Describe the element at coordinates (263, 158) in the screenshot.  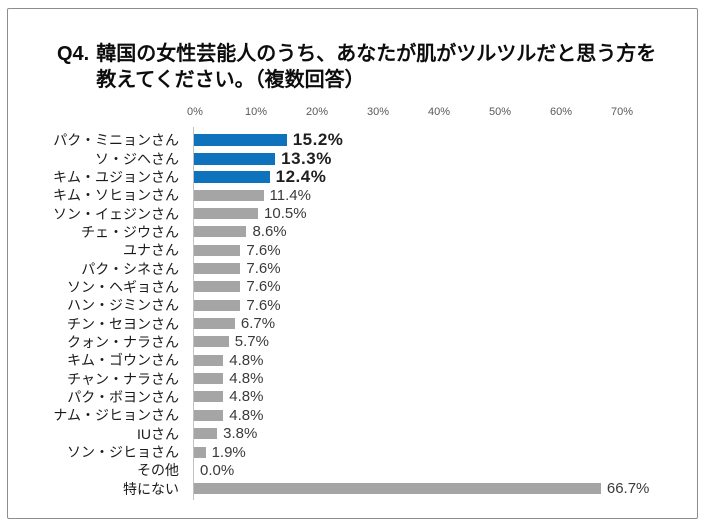
I see `bar-area: 13.3%` at that location.